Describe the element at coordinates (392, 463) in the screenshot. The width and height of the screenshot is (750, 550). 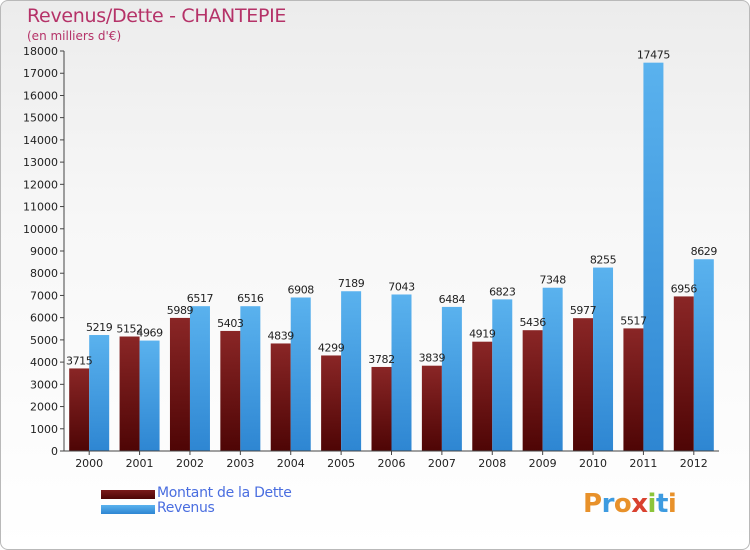
I see `x-tick-label: 2006` at that location.